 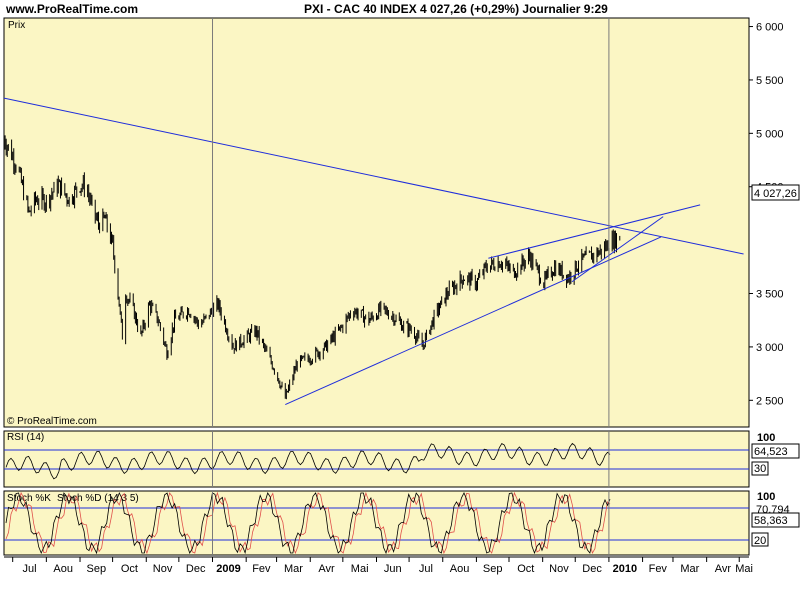 I want to click on stoch-d-label: Stoch %D (14 3 5), so click(x=98, y=498).